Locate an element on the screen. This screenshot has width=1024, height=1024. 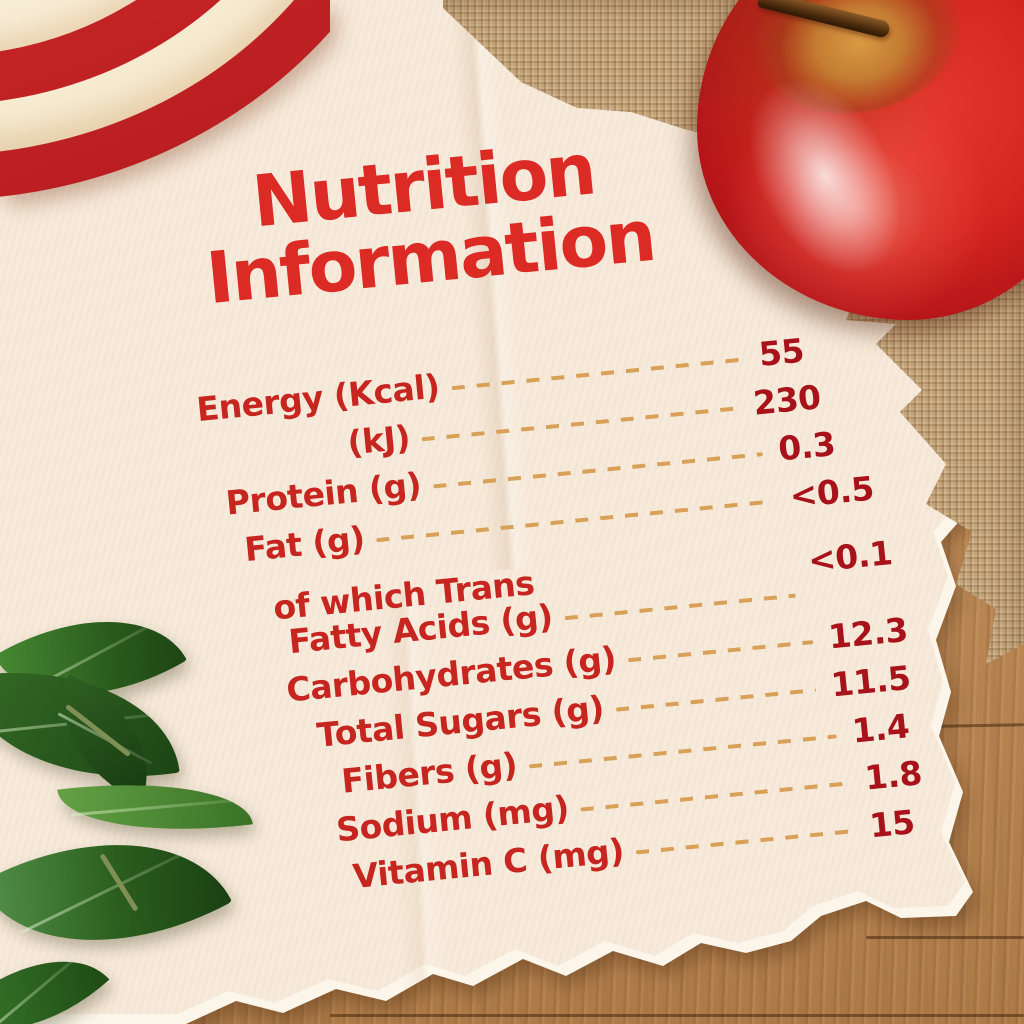
row-value: 55 is located at coordinates (781, 353).